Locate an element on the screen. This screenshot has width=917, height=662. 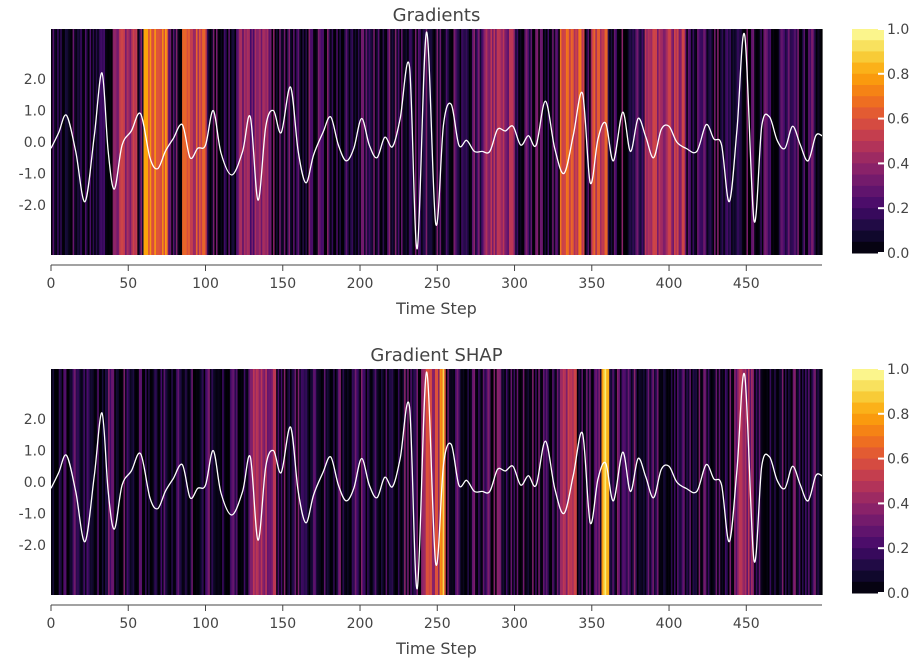
colorbar-tick-label: 0.2 is located at coordinates (898, 549).